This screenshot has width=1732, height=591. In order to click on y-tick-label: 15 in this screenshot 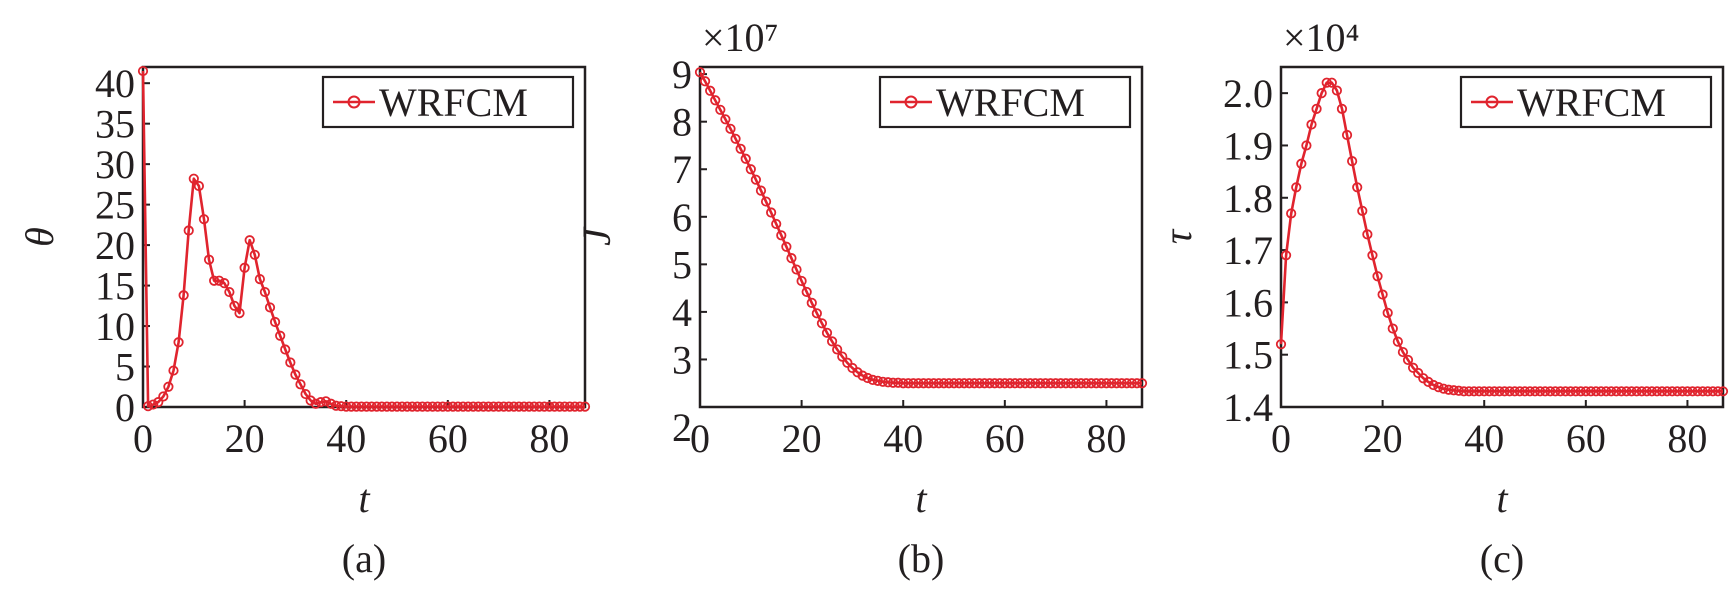, I will do `click(115, 286)`.